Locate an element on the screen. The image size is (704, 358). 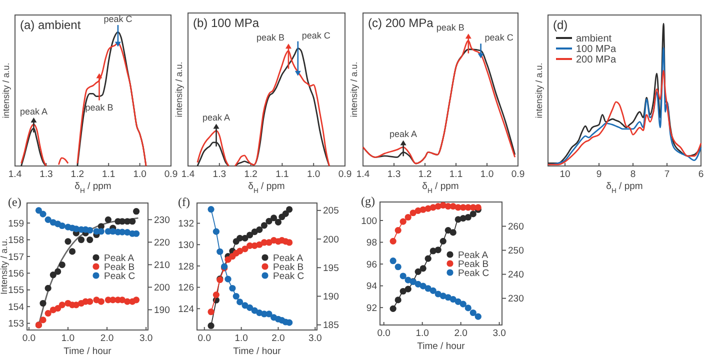
y-tick-label: 158 is located at coordinates (16, 240).